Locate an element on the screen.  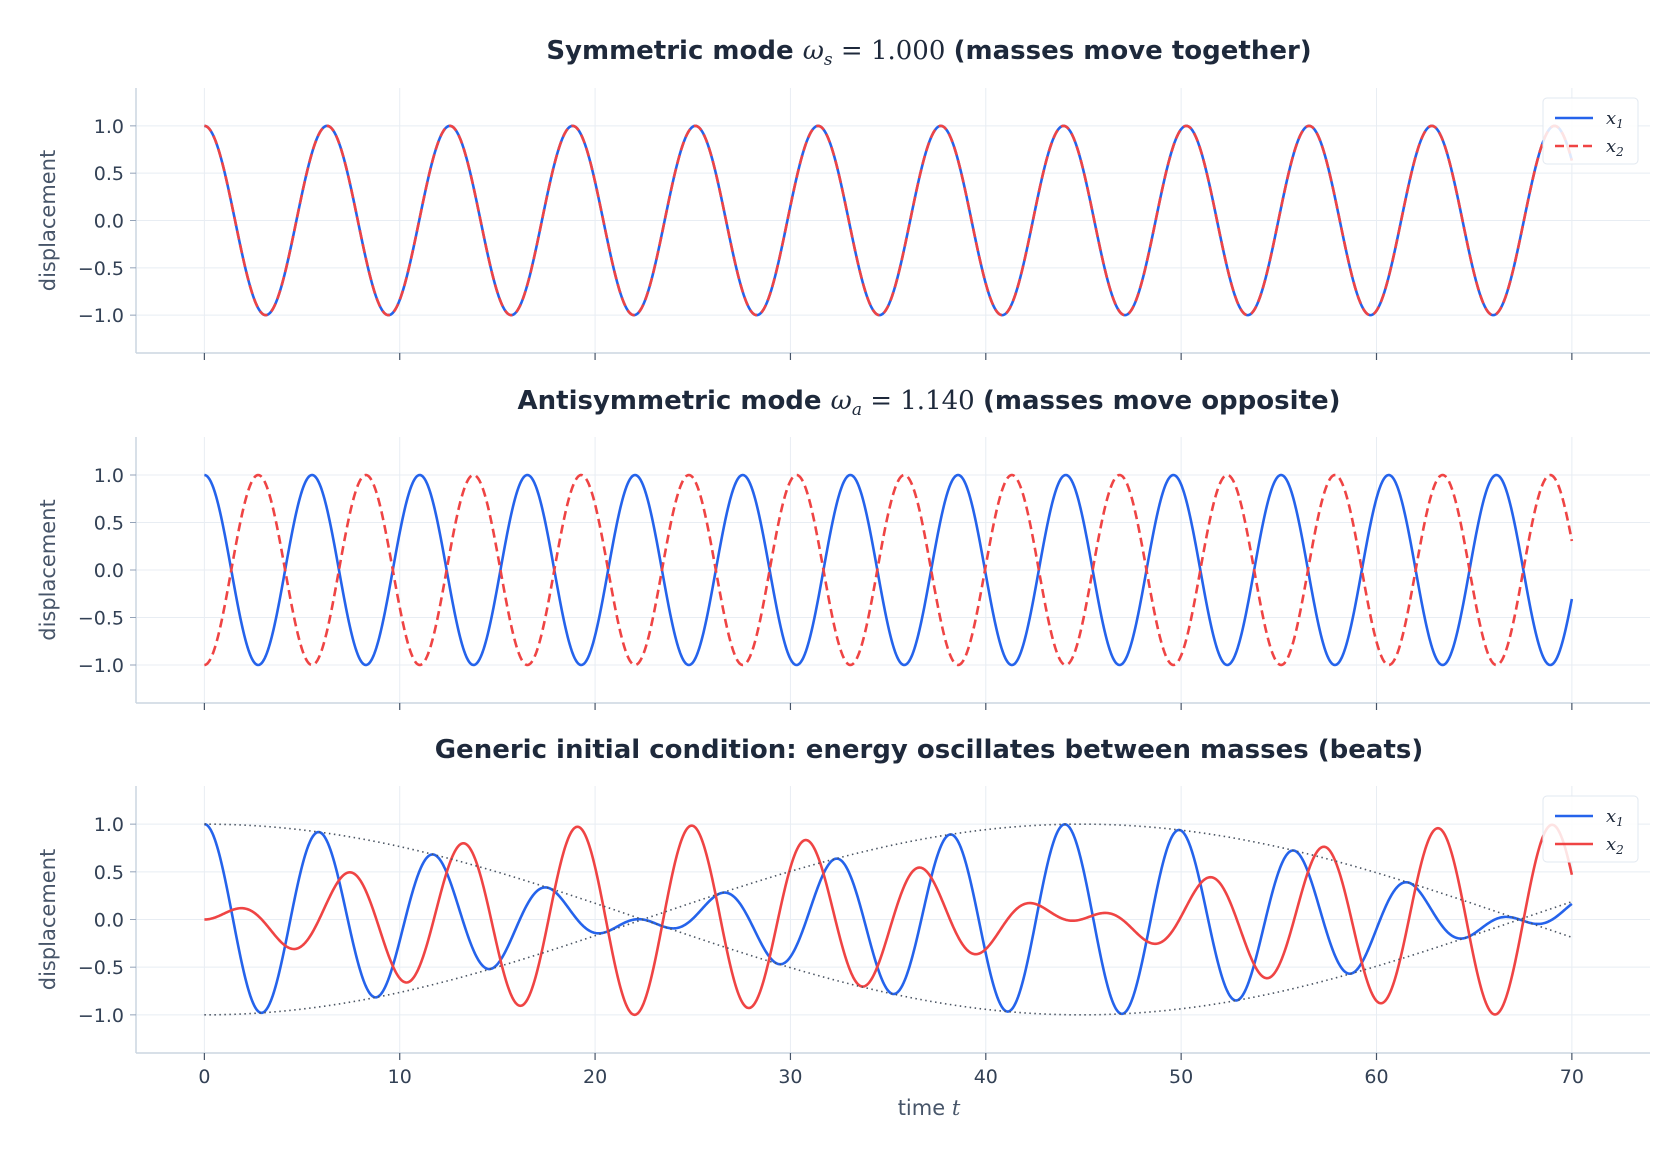
title-tail: (masses move together) is located at coordinates (1133, 51).